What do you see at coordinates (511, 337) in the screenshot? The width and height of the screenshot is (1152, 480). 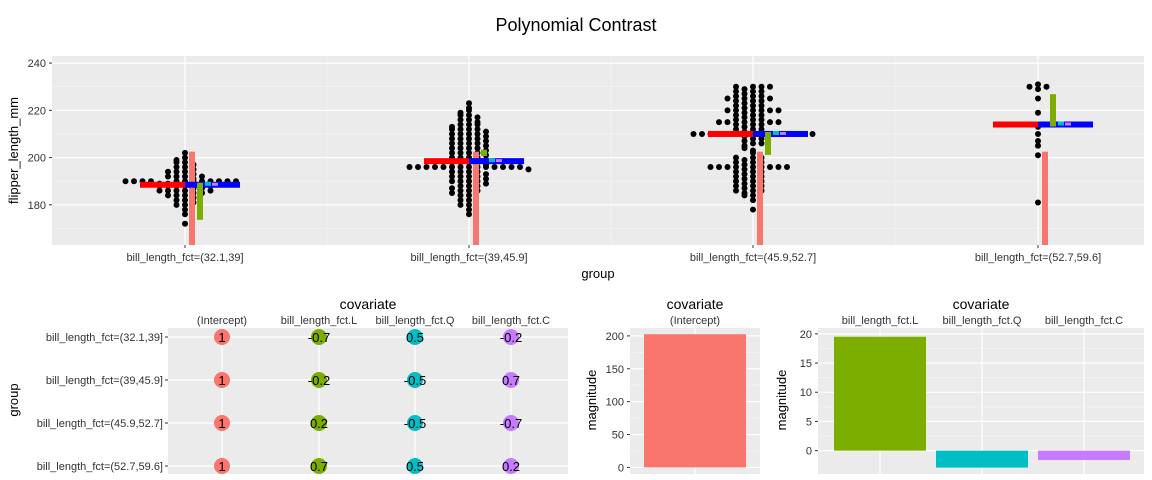 I see `matrix-value: -0.2` at bounding box center [511, 337].